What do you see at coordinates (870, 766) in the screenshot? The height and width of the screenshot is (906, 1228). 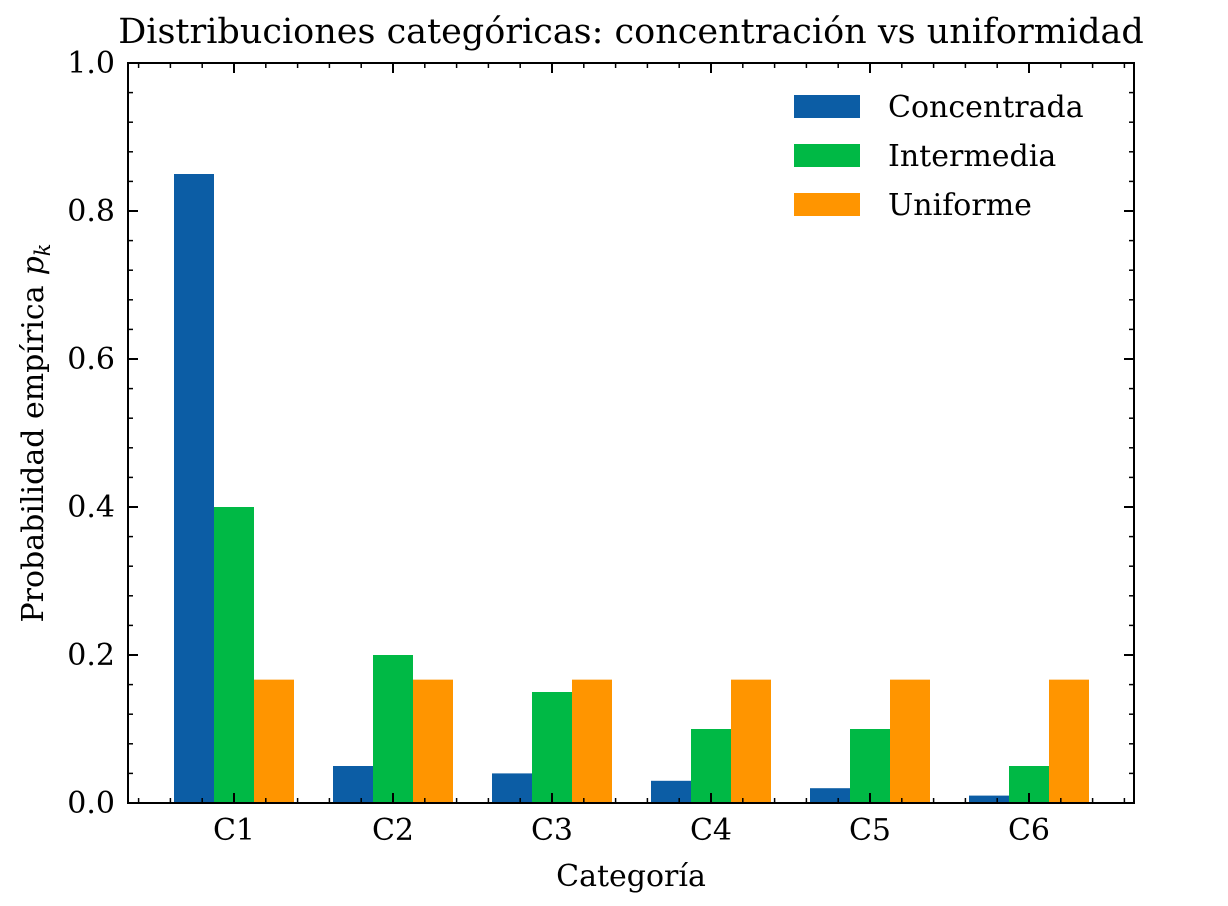 I see `bar-intermedia-c5` at bounding box center [870, 766].